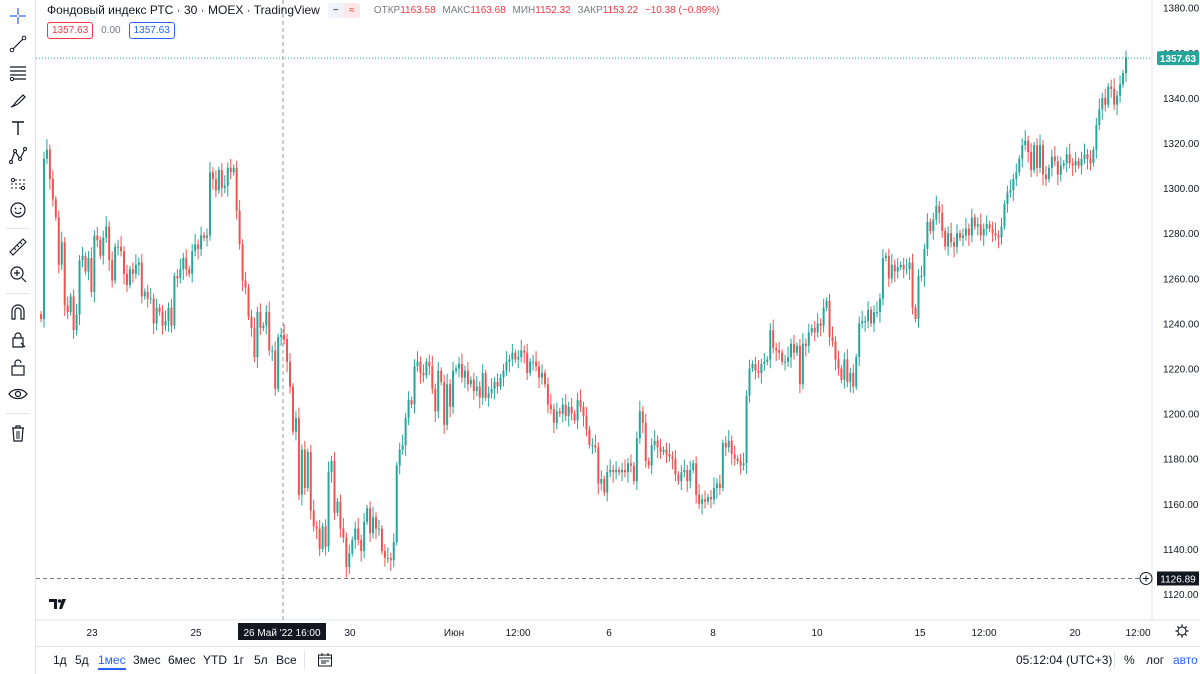  Describe the element at coordinates (1129, 660) in the screenshot. I see `percent-toggle: %` at that location.